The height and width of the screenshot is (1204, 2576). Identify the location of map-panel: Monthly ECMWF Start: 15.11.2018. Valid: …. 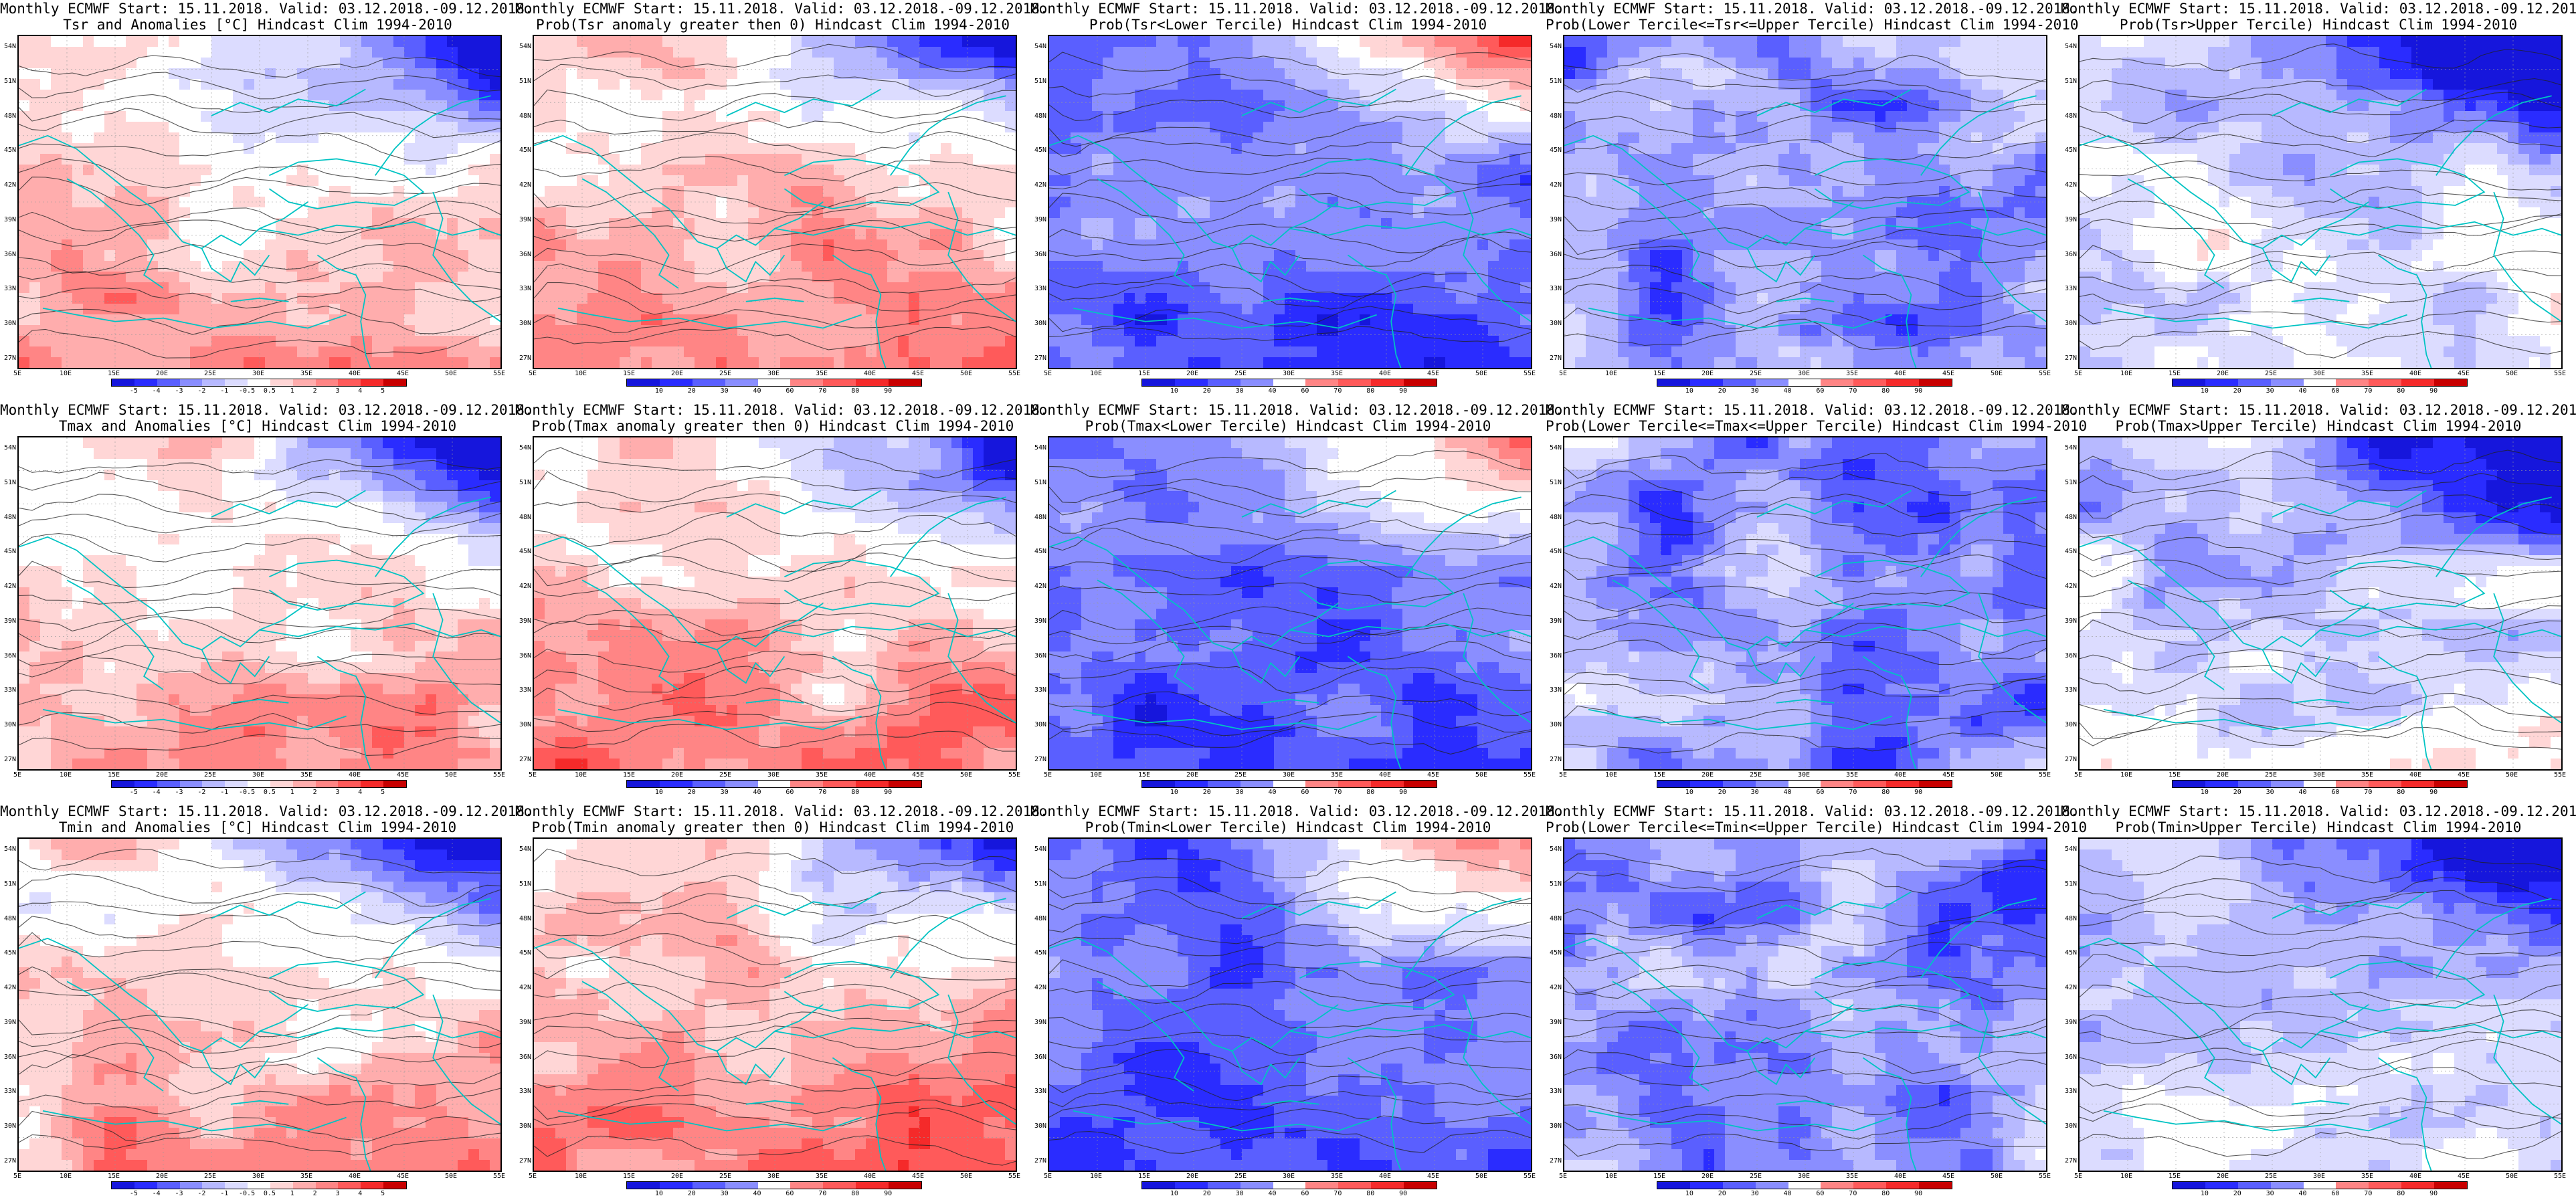
(782, 200).